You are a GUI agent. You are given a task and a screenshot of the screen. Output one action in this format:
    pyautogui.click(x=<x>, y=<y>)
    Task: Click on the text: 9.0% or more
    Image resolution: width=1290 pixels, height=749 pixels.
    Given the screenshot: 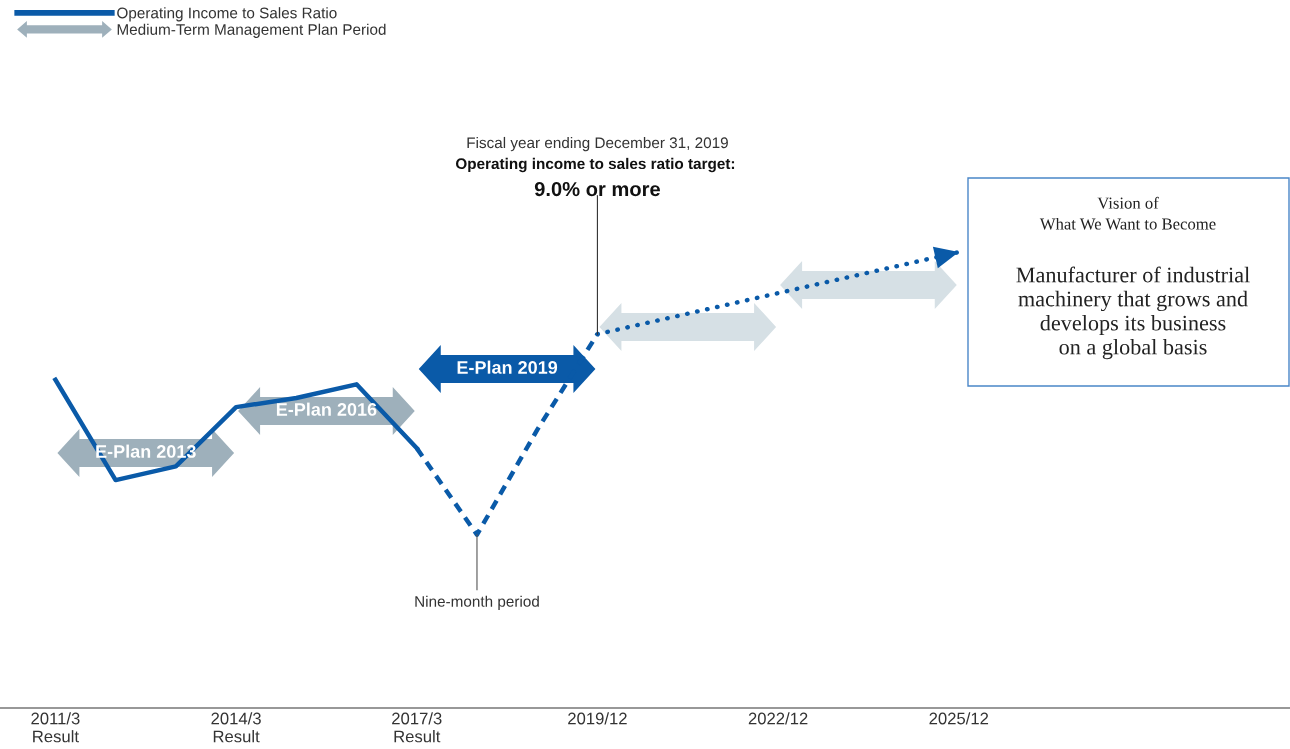 What is the action you would take?
    pyautogui.click(x=597, y=189)
    